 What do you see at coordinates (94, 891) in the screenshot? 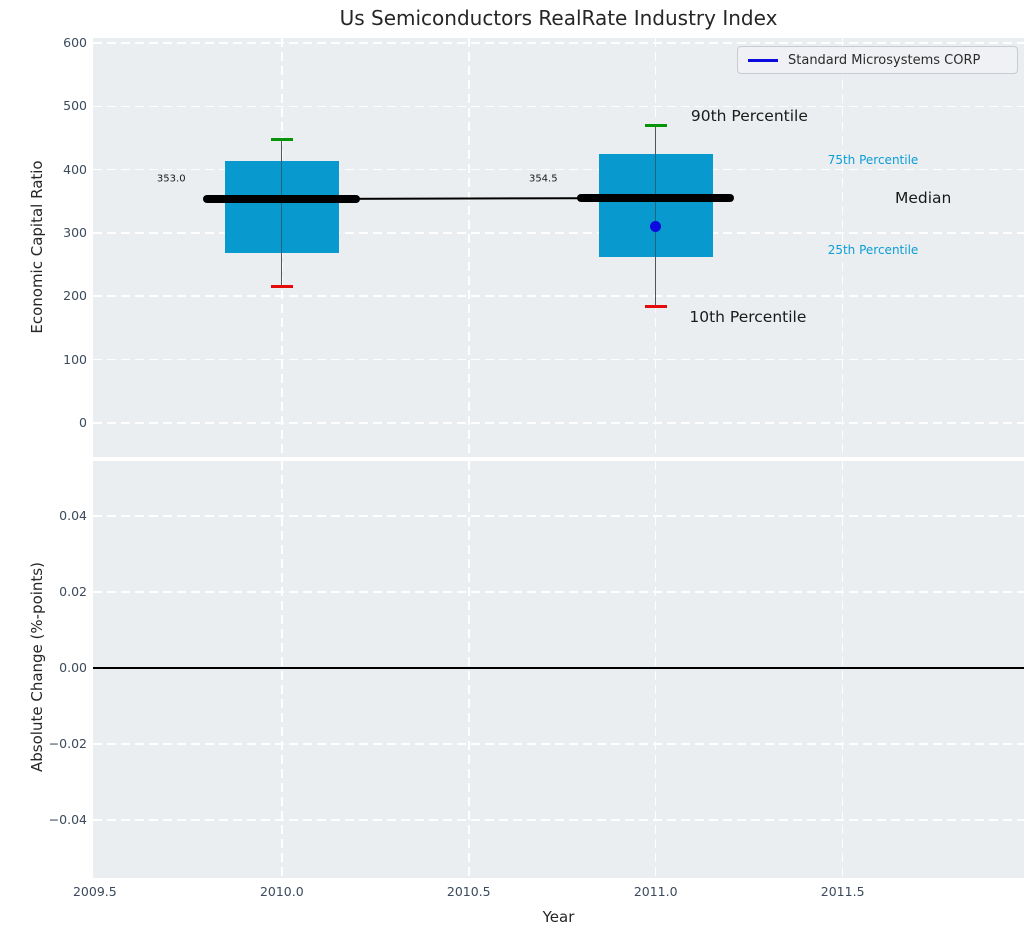
I see `xtick: 2009.5` at bounding box center [94, 891].